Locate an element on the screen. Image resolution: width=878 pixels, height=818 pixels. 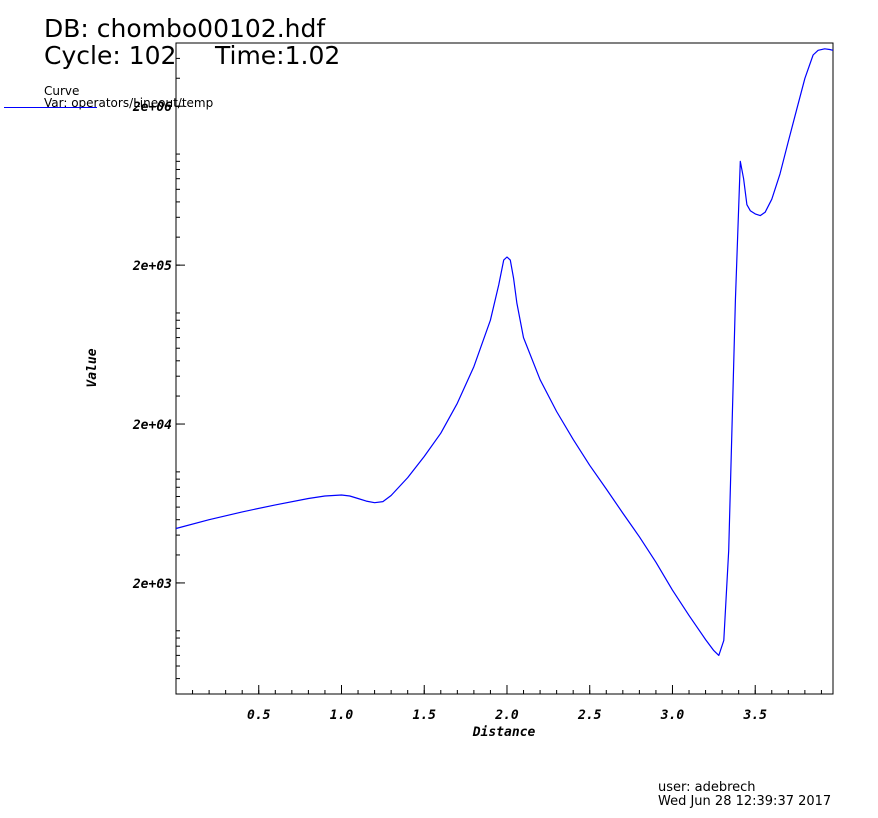
x-major-ticks is located at coordinates (507, 689).